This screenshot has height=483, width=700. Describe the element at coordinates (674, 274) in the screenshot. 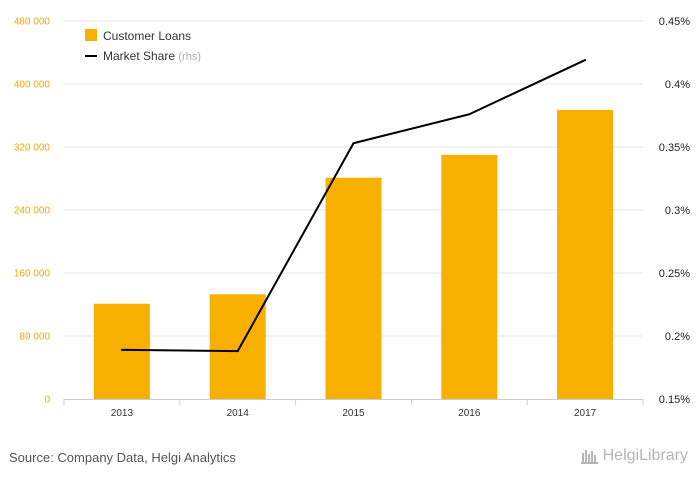

I see `y-right-tick-label: 0.25%` at that location.